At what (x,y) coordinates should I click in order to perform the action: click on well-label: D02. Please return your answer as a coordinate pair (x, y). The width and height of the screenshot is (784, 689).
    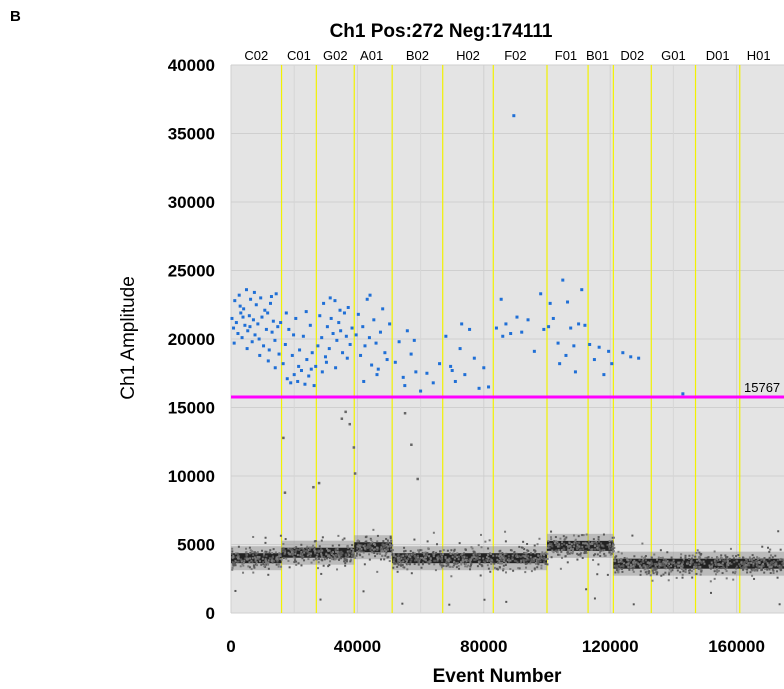
    Looking at the image, I should click on (632, 55).